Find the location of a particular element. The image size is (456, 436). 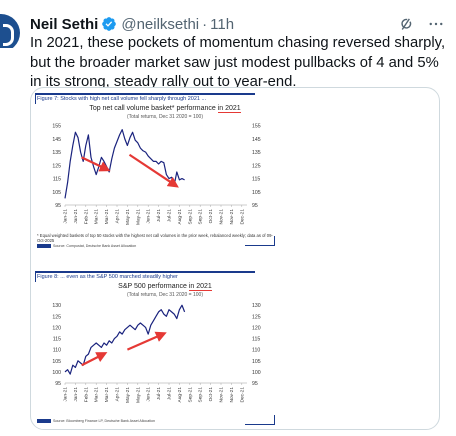

avatar is located at coordinates (10, 31).